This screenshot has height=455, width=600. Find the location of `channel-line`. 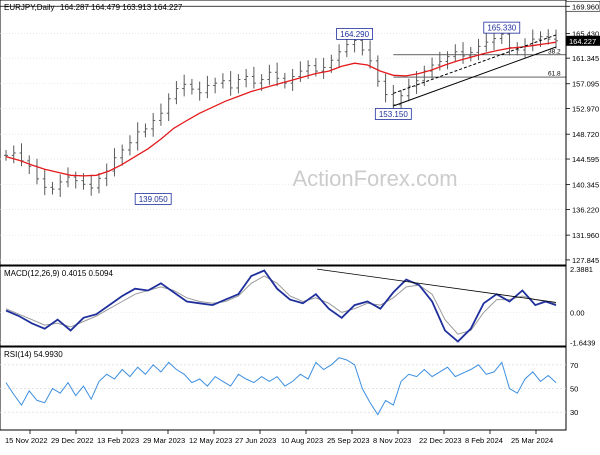

channel-line is located at coordinates (475, 64).